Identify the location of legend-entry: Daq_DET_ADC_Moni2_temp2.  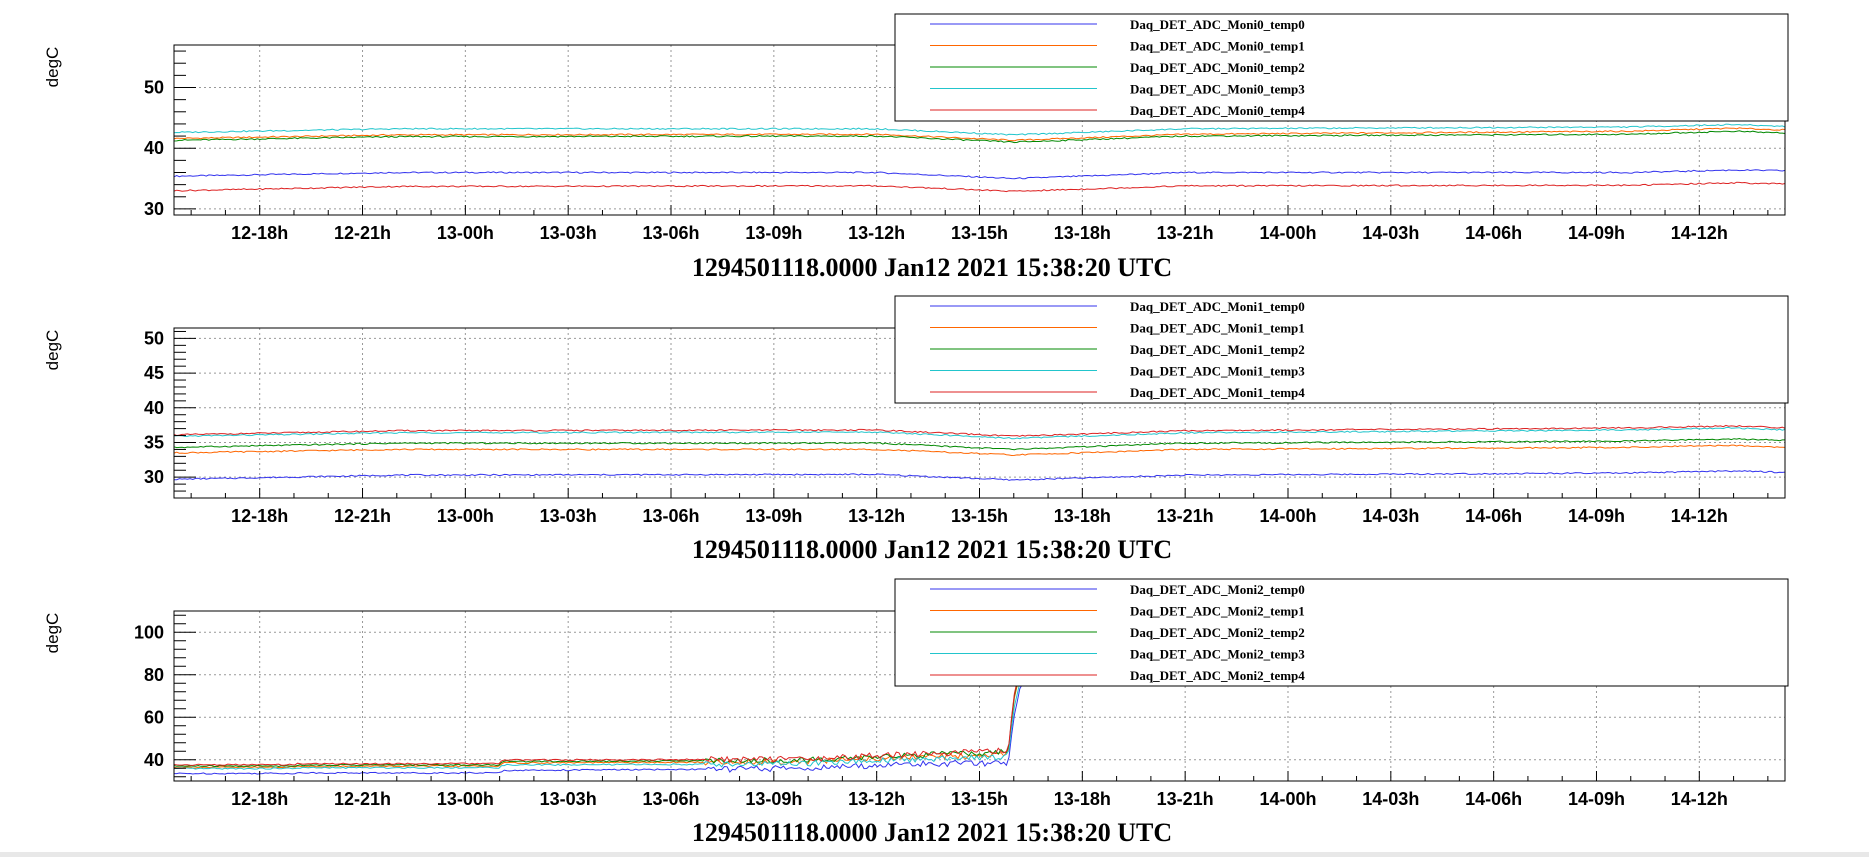
(1217, 632).